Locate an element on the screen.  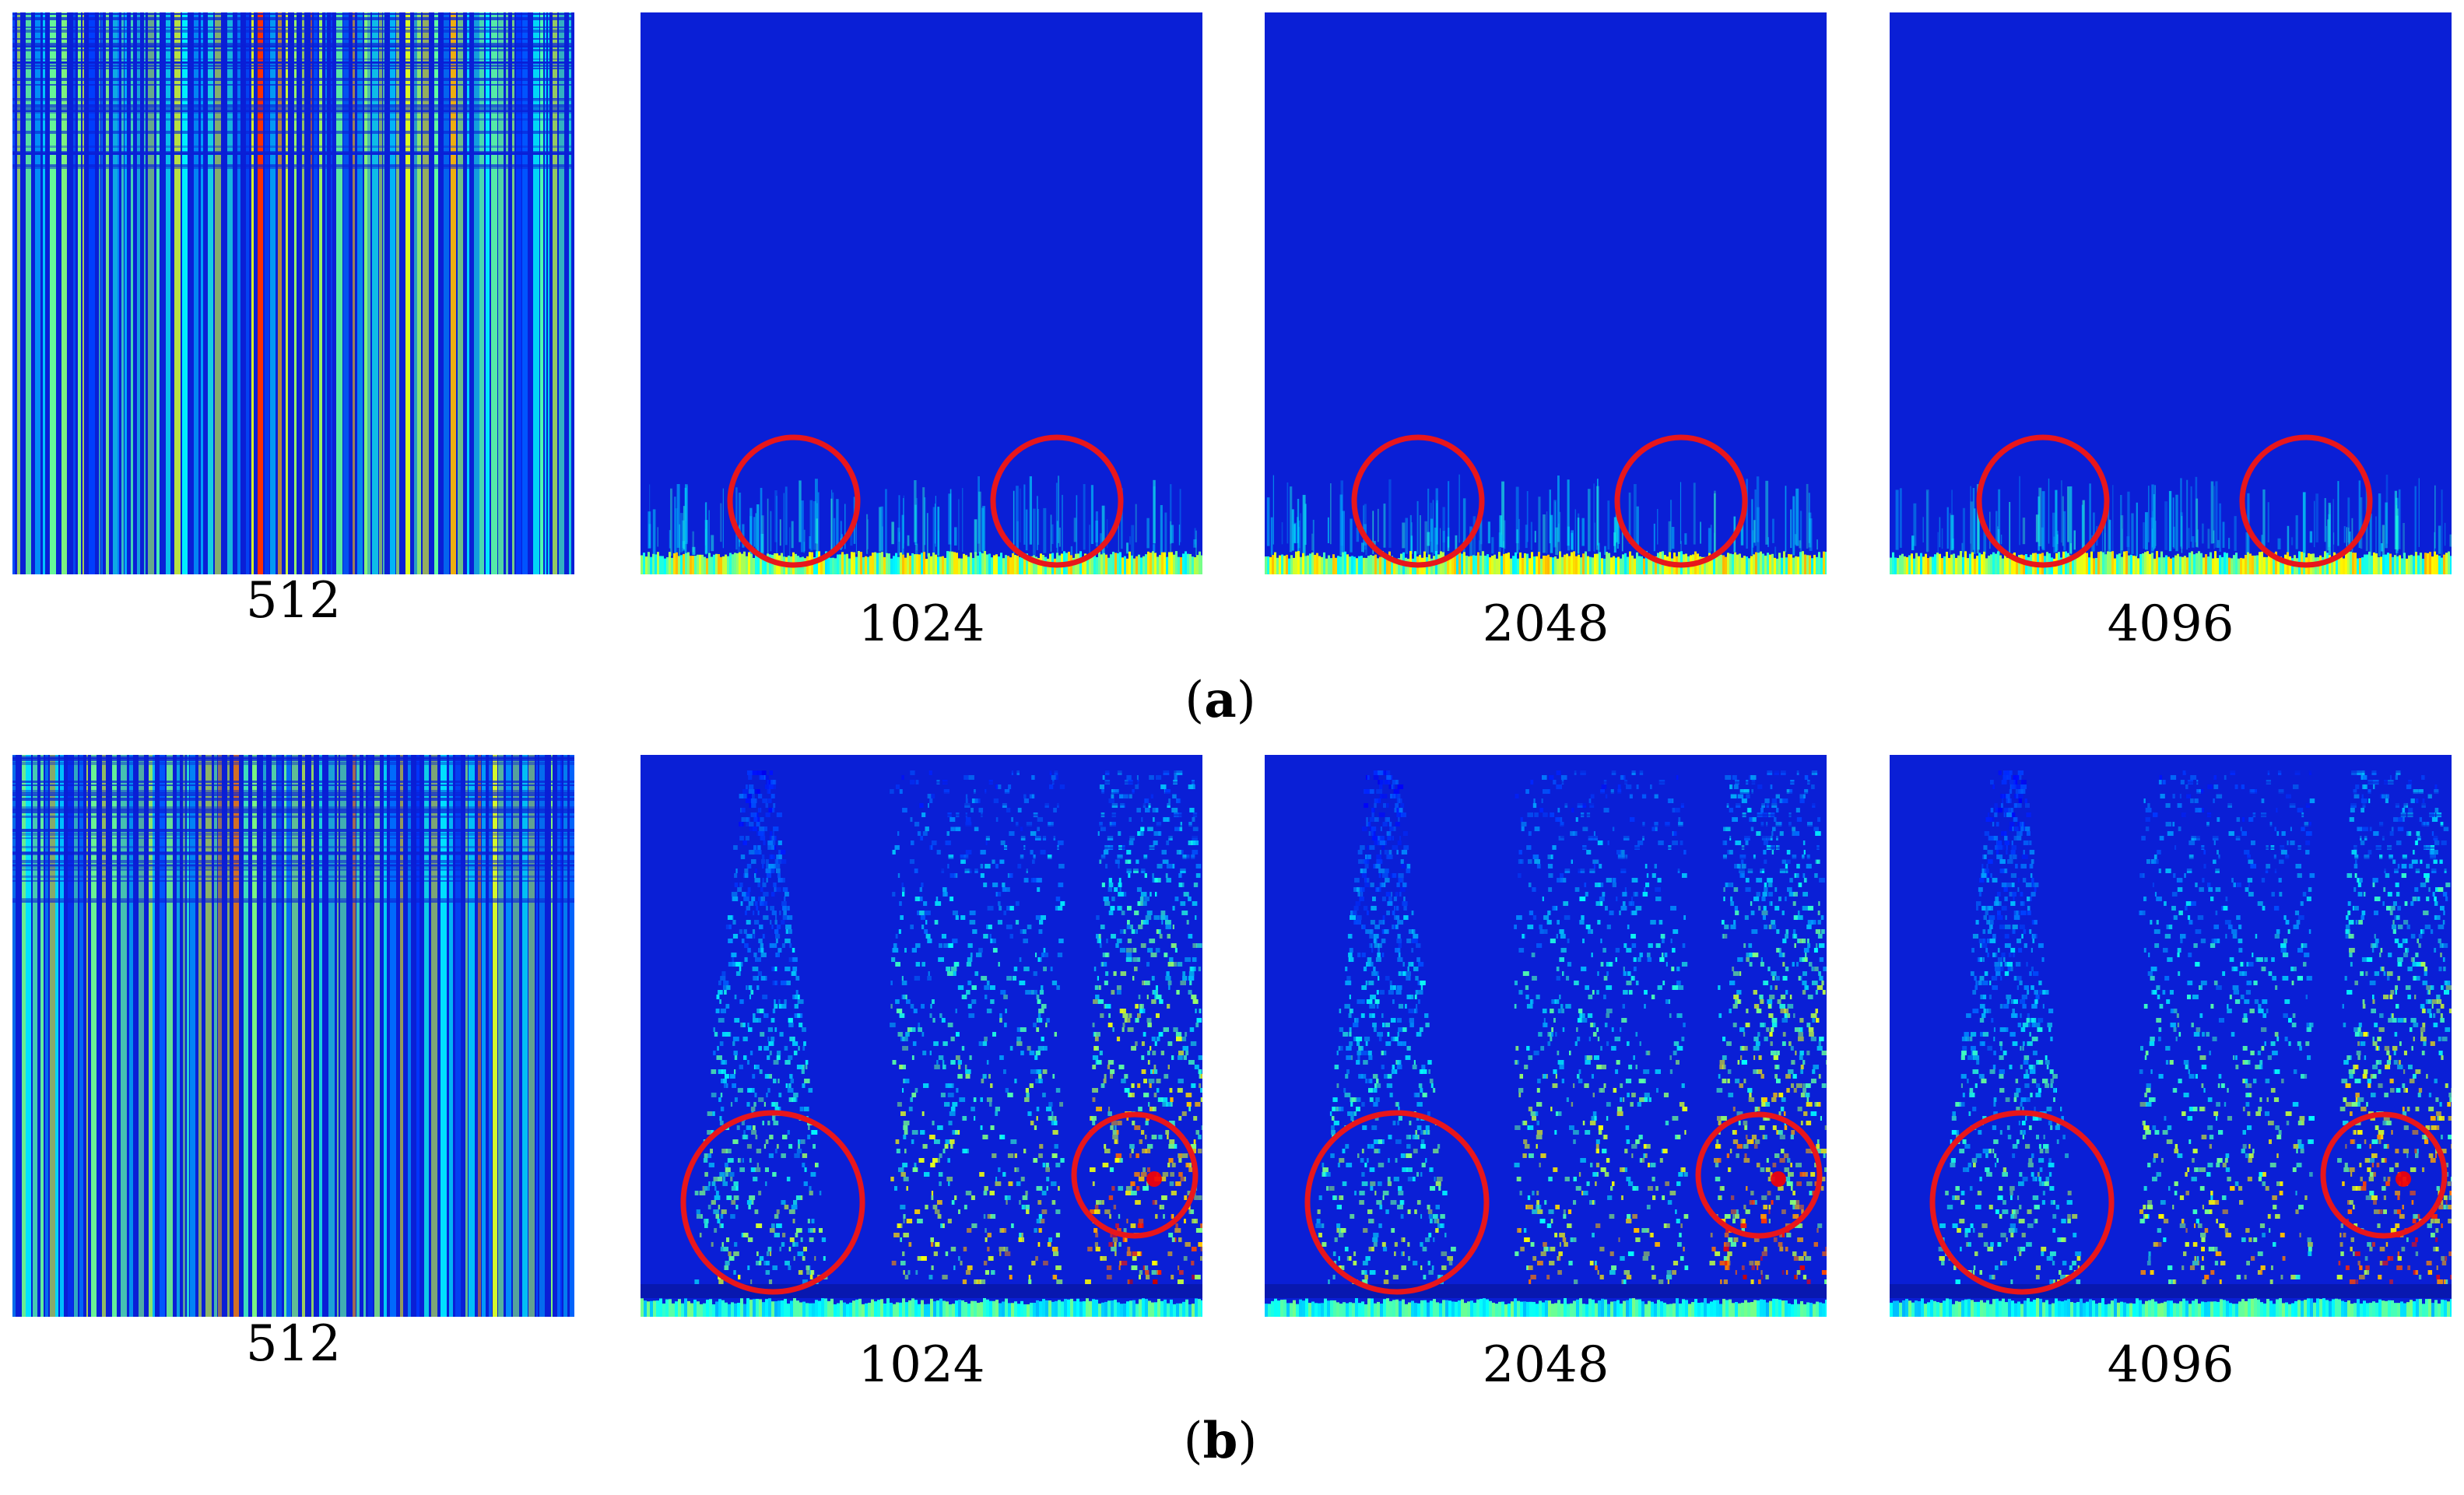
caption-letter: b is located at coordinates (1220, 1441).